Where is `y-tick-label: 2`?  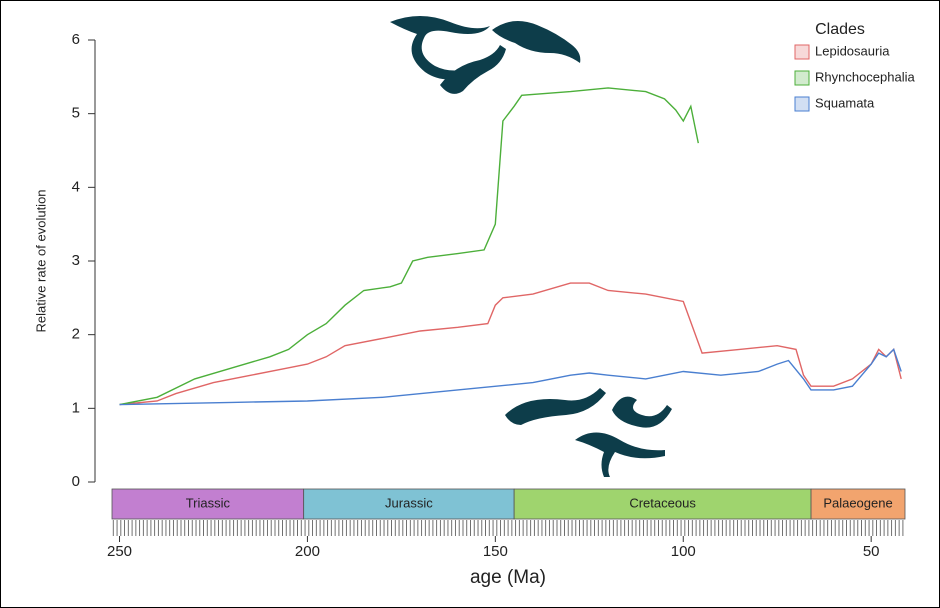 y-tick-label: 2 is located at coordinates (76, 334).